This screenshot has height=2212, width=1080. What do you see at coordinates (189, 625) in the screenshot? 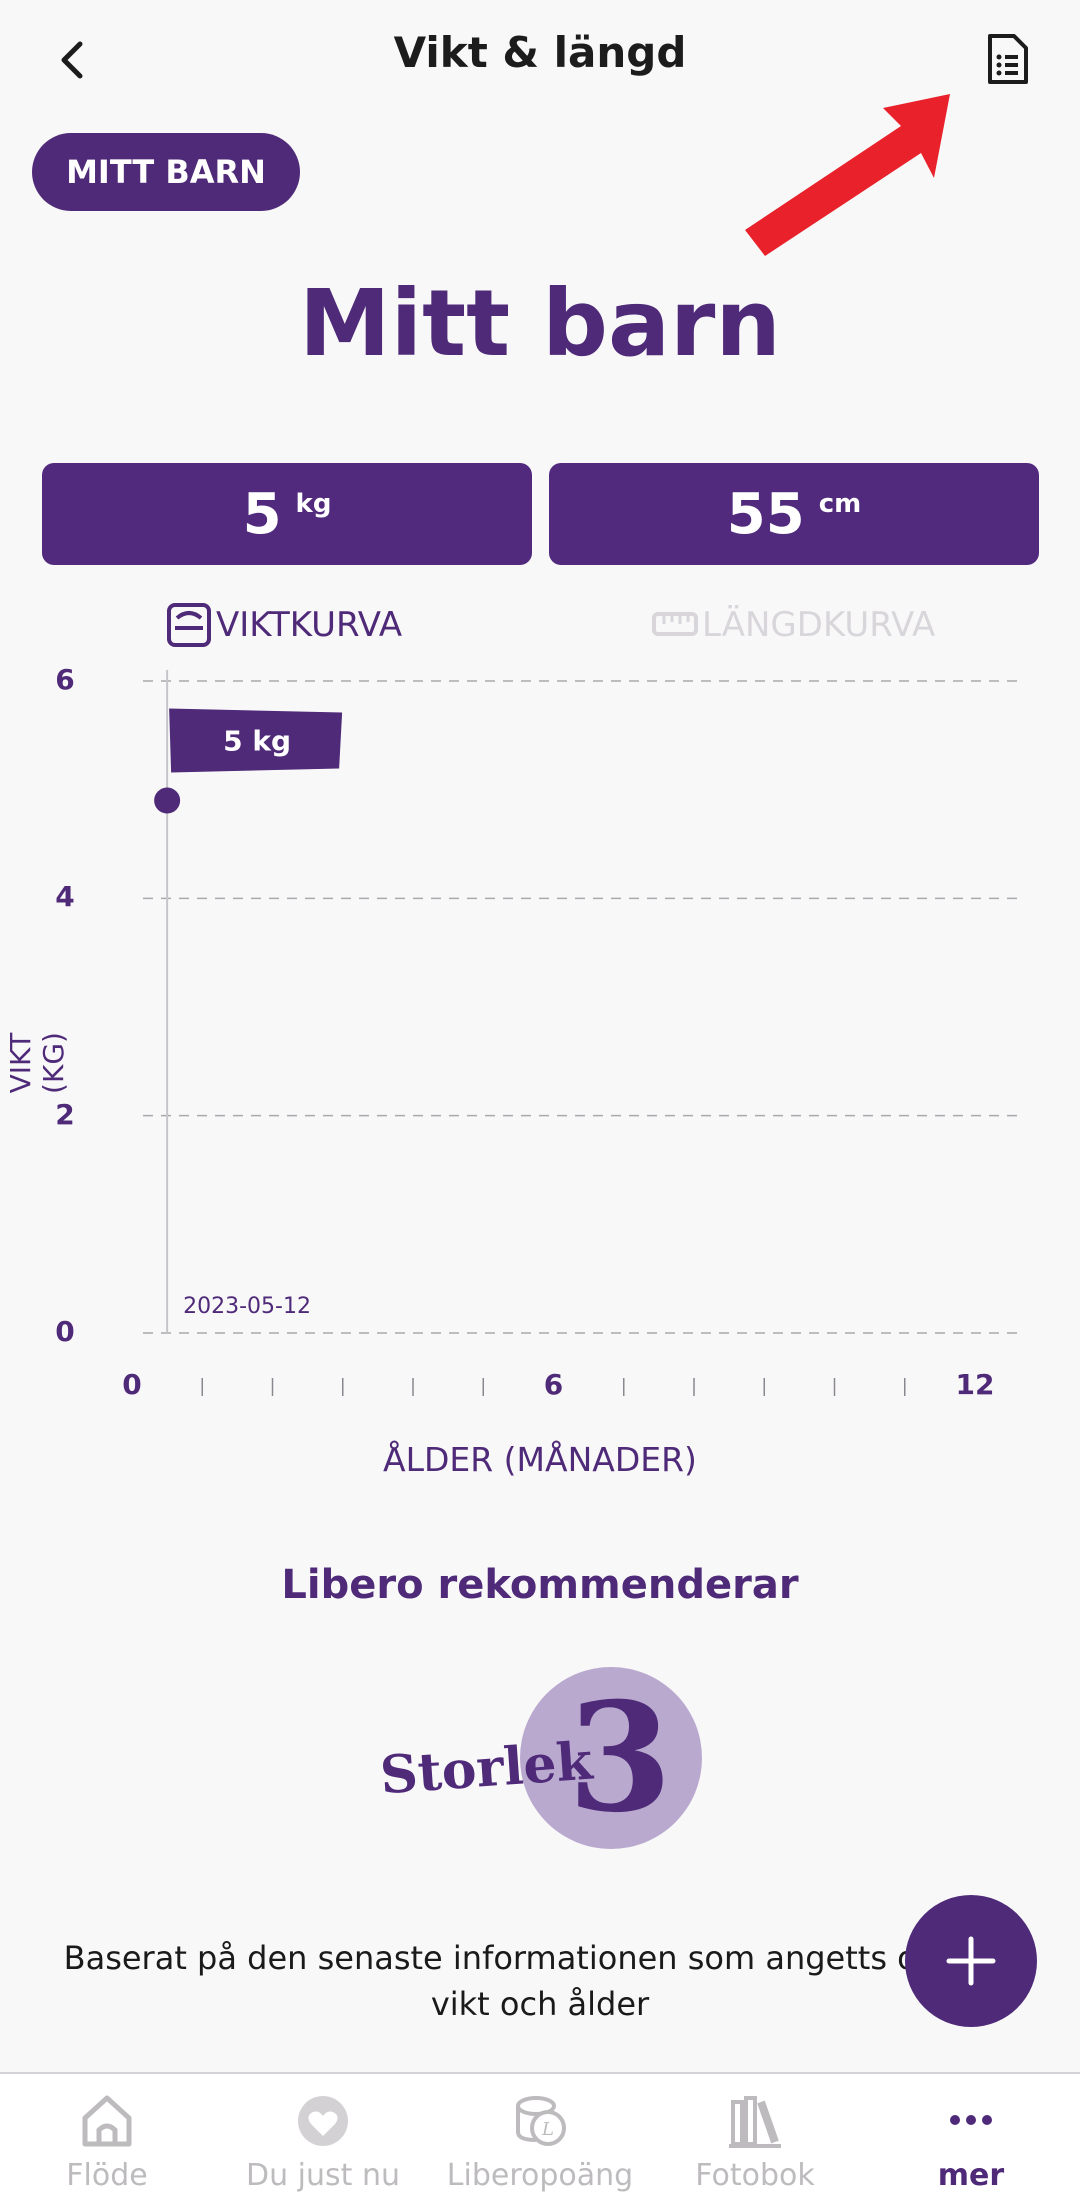
I see `scale-icon` at bounding box center [189, 625].